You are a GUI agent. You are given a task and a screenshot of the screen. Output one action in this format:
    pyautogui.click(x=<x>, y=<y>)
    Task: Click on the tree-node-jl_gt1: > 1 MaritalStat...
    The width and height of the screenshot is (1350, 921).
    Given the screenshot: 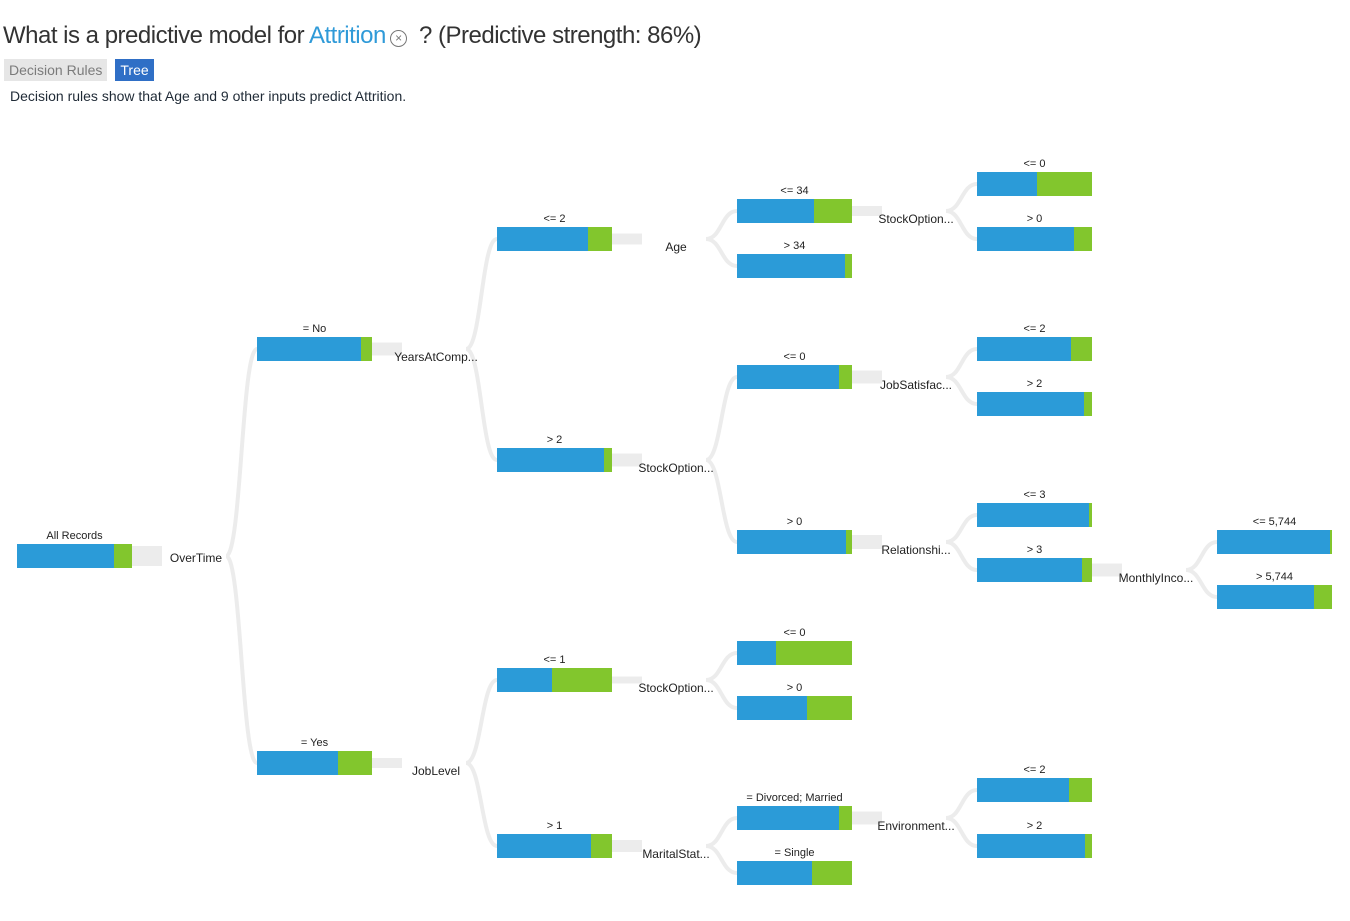 What is the action you would take?
    pyautogui.click(x=603, y=840)
    